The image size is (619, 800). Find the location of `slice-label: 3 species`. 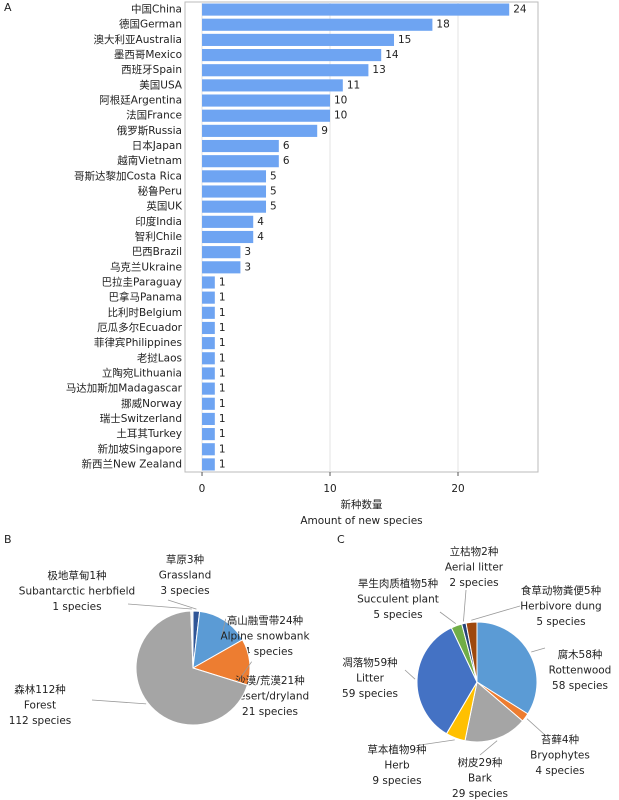

slice-label: 3 species is located at coordinates (184, 591).